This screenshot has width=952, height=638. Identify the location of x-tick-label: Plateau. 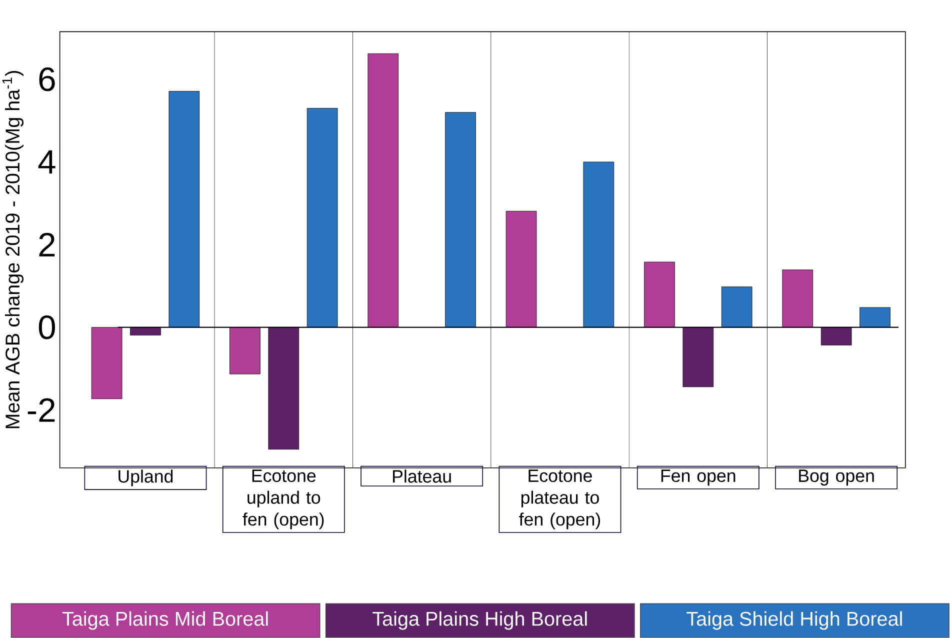
(422, 476).